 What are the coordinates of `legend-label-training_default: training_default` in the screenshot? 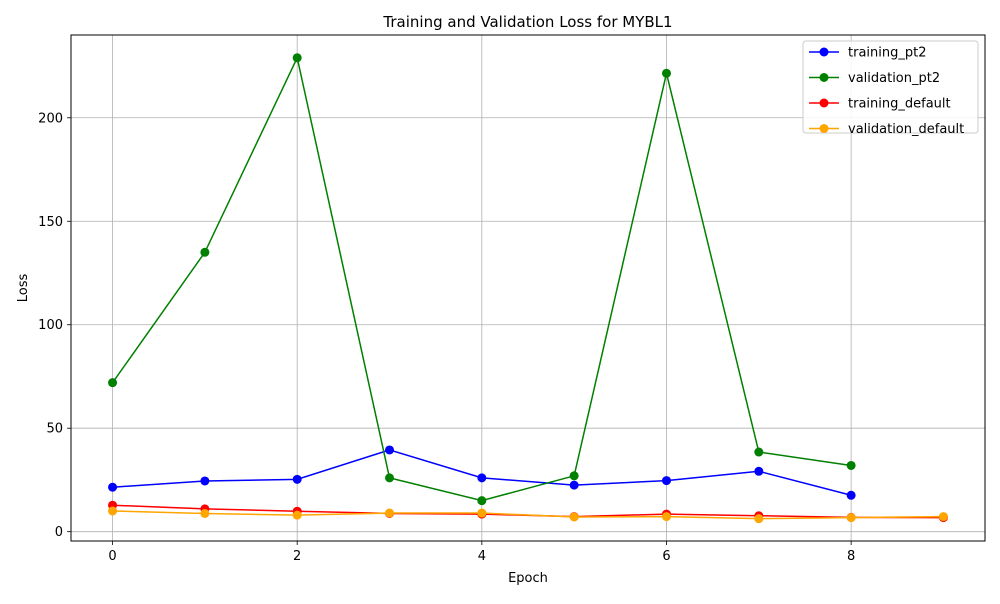 It's located at (899, 104).